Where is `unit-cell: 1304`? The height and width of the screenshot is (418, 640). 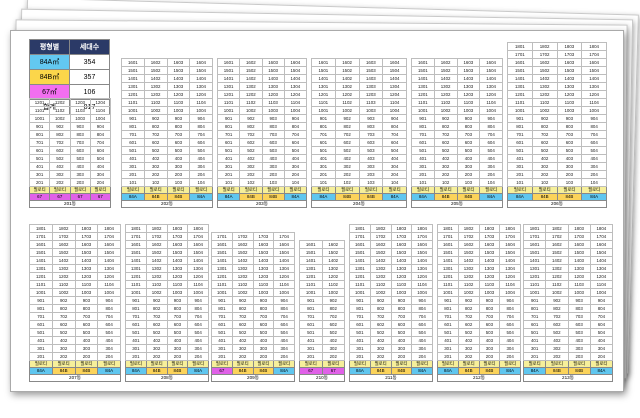 unit-cell: 1304 is located at coordinates (109, 269).